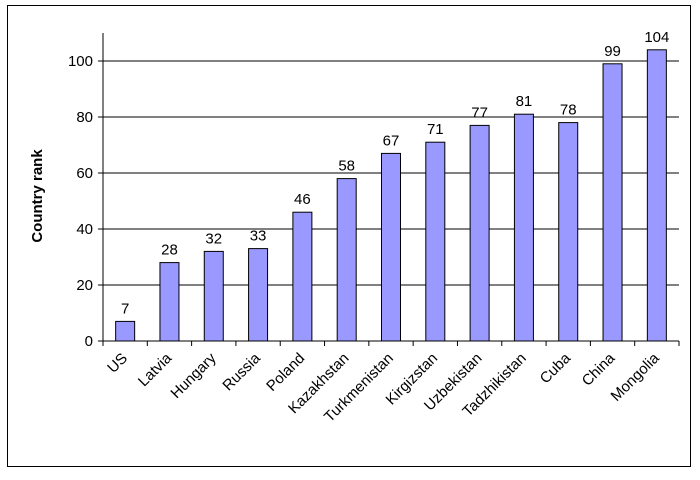 This screenshot has height=480, width=700. Describe the element at coordinates (258, 236) in the screenshot. I see `data-label: 33` at that location.